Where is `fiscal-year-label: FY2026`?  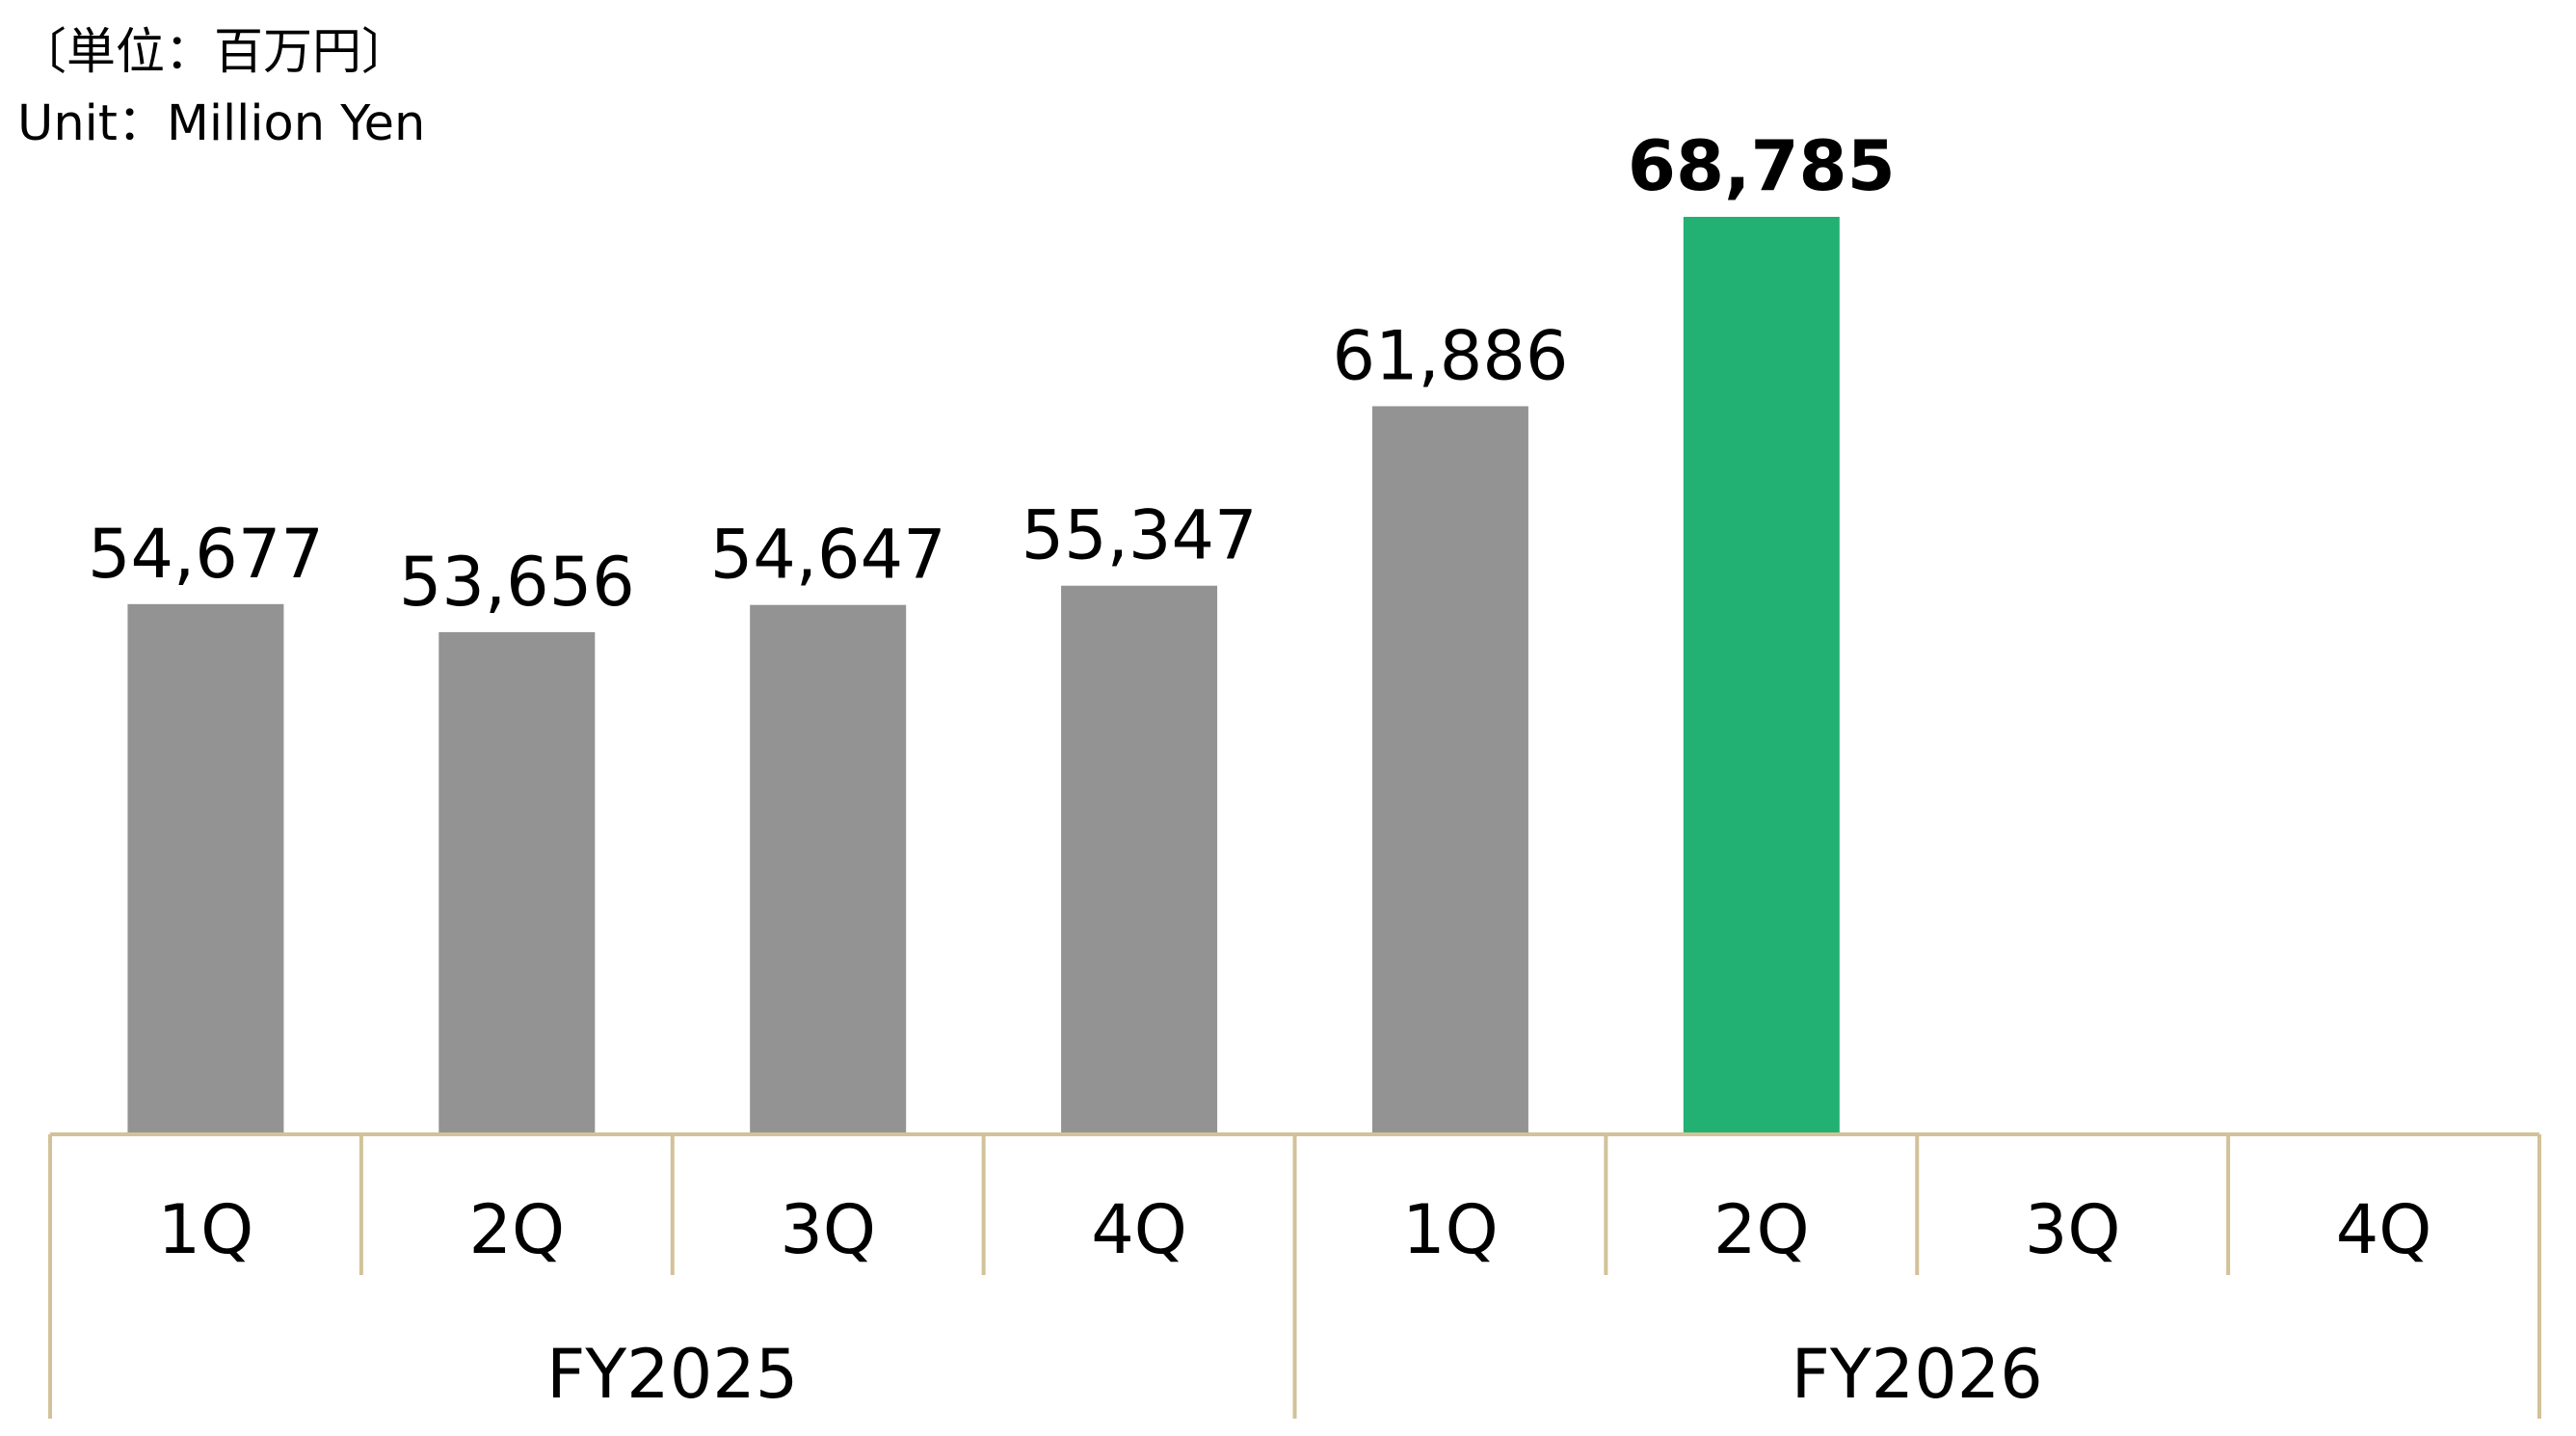 fiscal-year-label: FY2026 is located at coordinates (1917, 1375).